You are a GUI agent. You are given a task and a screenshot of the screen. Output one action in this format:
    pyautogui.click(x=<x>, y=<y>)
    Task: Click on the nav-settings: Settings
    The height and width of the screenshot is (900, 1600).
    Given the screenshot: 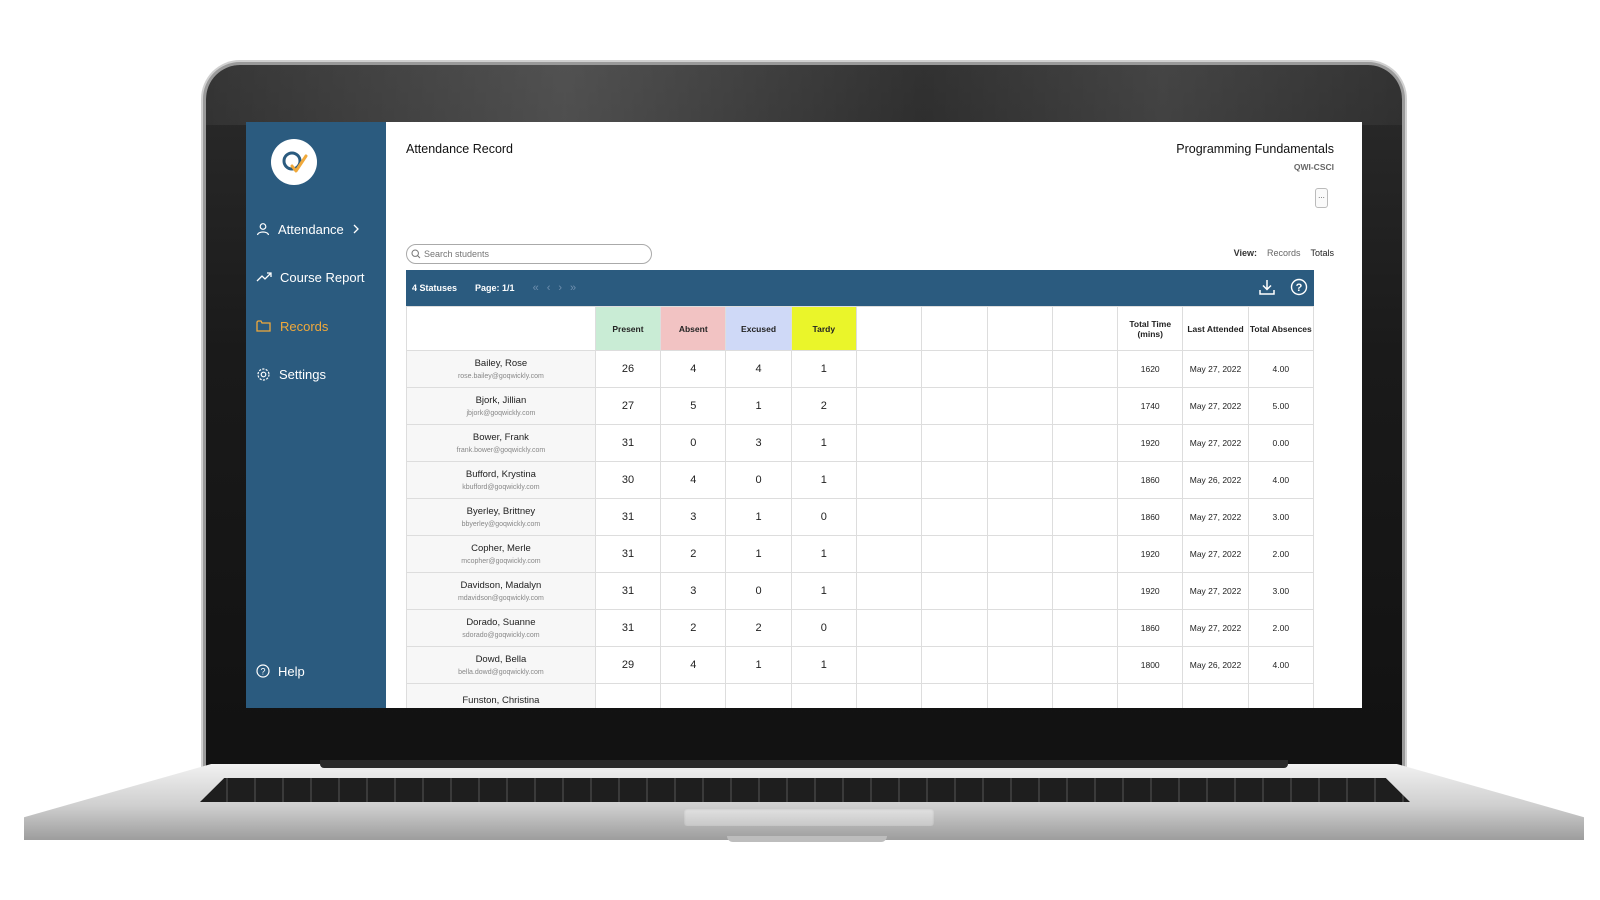 What is the action you would take?
    pyautogui.click(x=291, y=374)
    